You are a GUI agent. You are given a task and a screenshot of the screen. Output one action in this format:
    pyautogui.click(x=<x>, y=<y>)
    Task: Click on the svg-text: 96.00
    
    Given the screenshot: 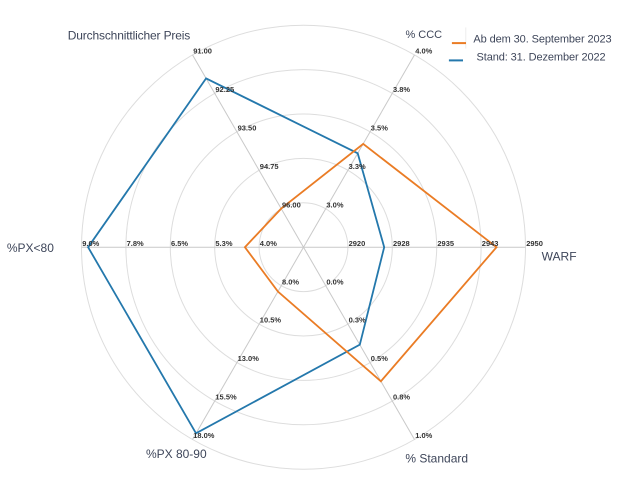 What is the action you would take?
    pyautogui.click(x=291, y=204)
    